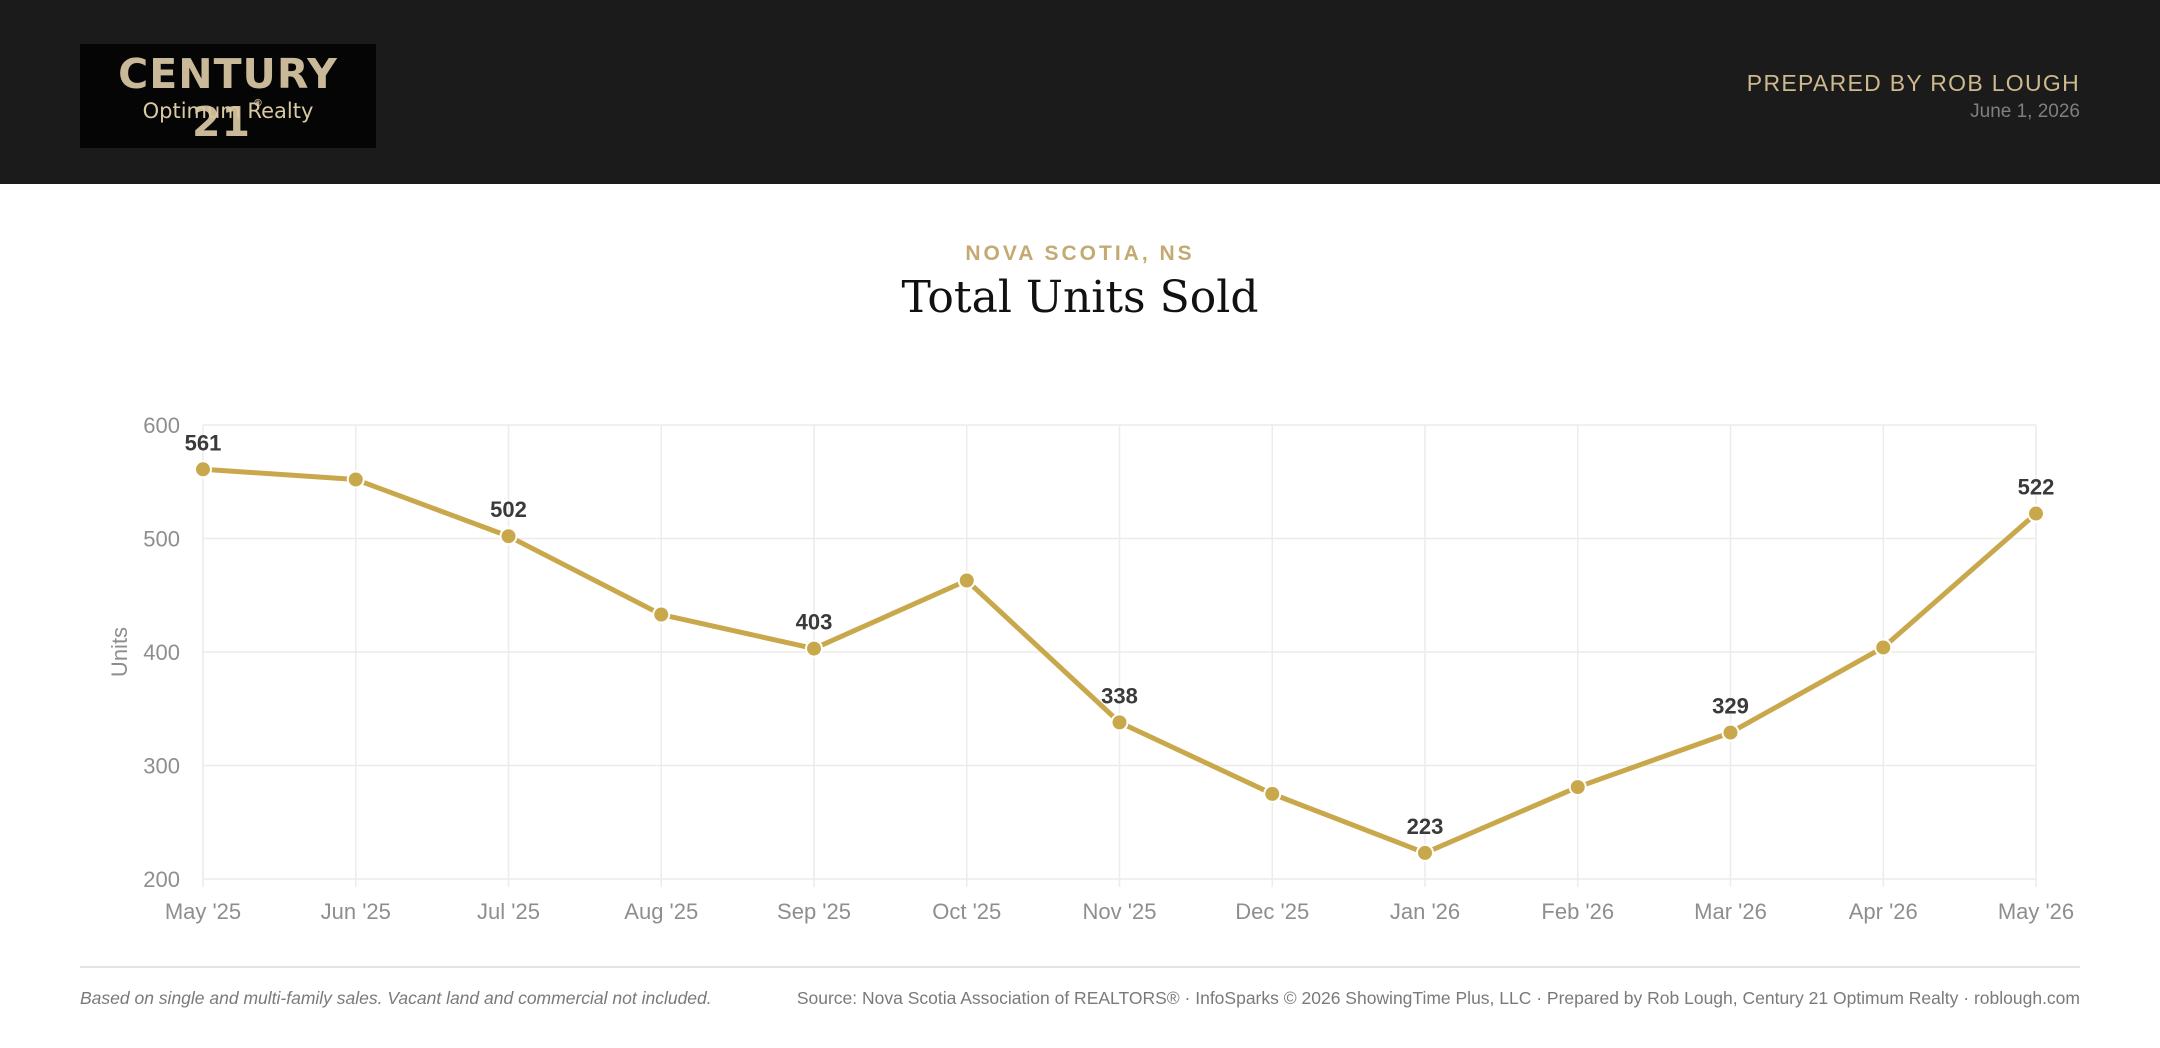 Image resolution: width=2160 pixels, height=1048 pixels. What do you see at coordinates (203, 442) in the screenshot?
I see `data-label: 561` at bounding box center [203, 442].